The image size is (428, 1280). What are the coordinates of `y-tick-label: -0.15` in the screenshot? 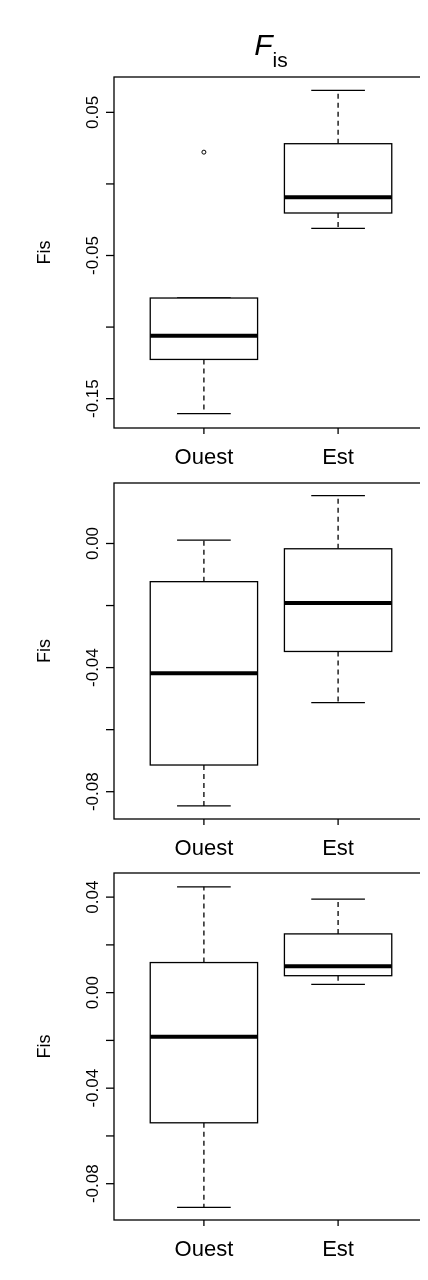 It's located at (92, 399).